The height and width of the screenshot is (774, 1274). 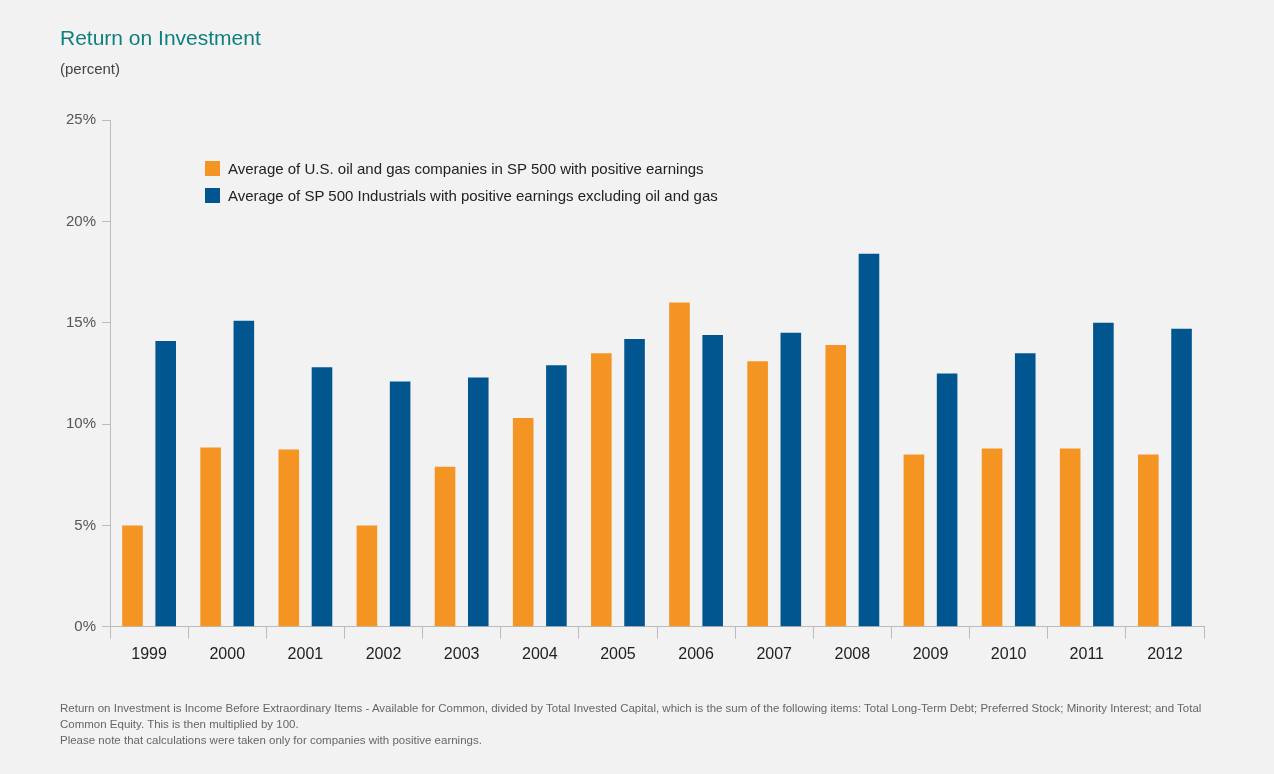 I want to click on y-tick-label: 5%, so click(x=85, y=524).